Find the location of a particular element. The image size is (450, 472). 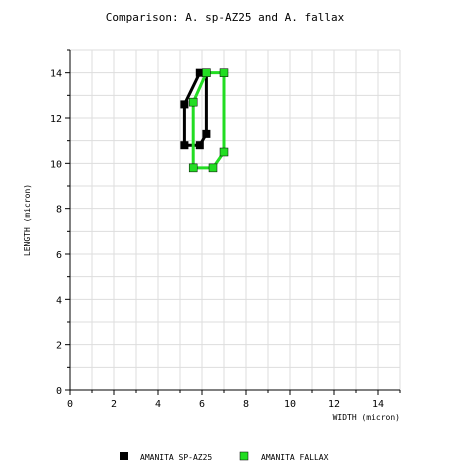

series-line is located at coordinates (208, 120).